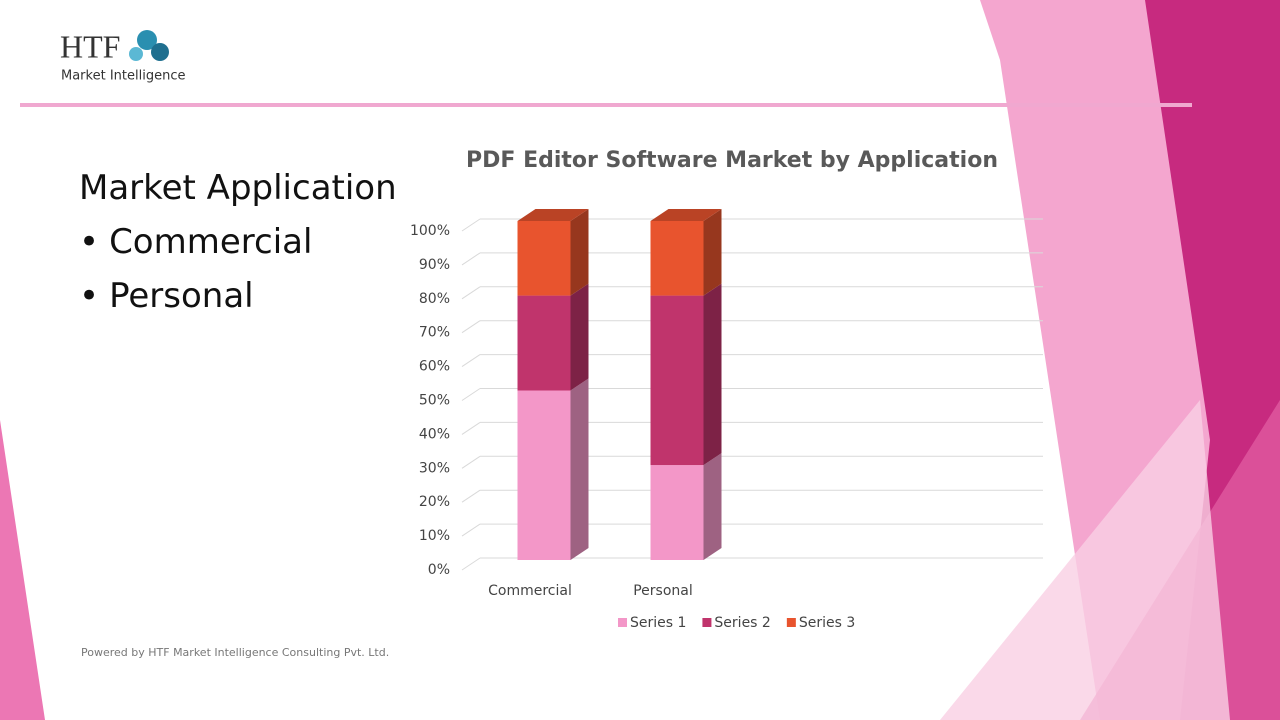  Describe the element at coordinates (439, 570) in the screenshot. I see `y-tick-label: 0%` at that location.